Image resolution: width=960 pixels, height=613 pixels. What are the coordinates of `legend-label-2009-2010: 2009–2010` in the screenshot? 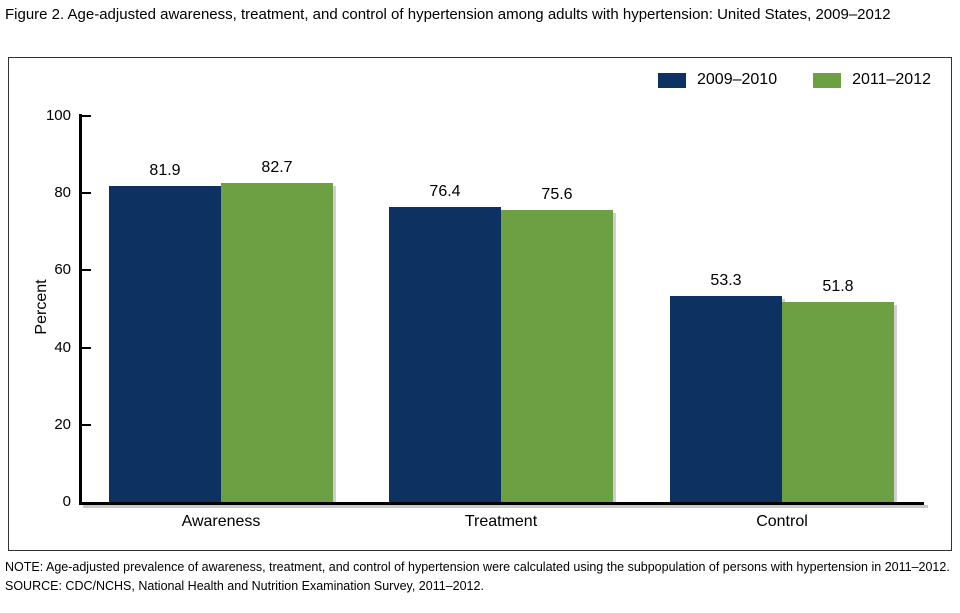 It's located at (737, 79).